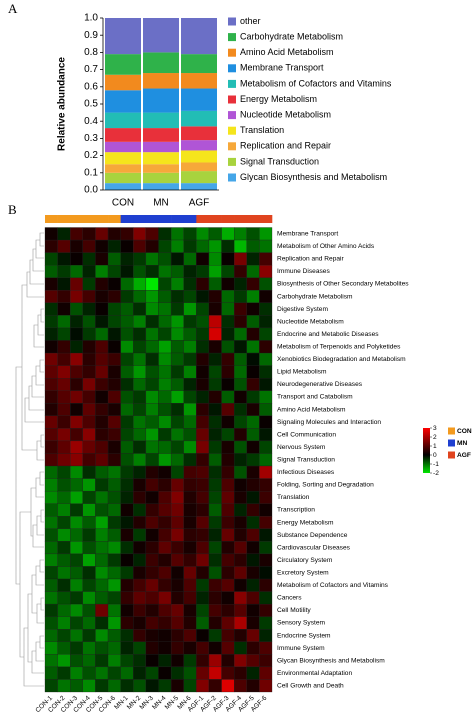 The height and width of the screenshot is (721, 474). Describe the element at coordinates (301, 648) in the screenshot. I see `row-label: Immune System` at that location.